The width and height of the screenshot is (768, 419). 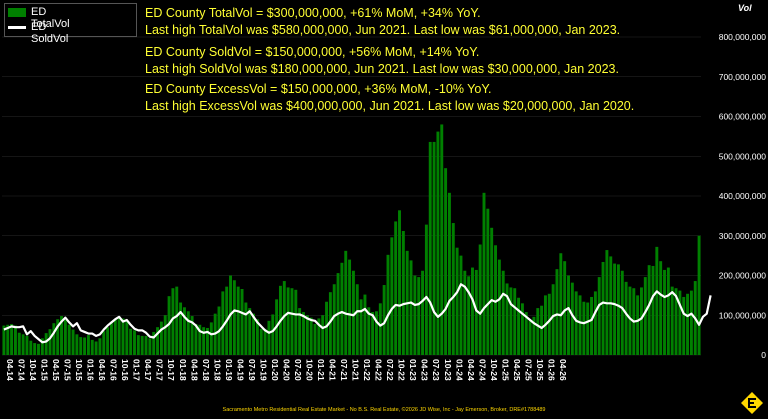 I want to click on x-tick-label: 10-24, so click(x=494, y=370).